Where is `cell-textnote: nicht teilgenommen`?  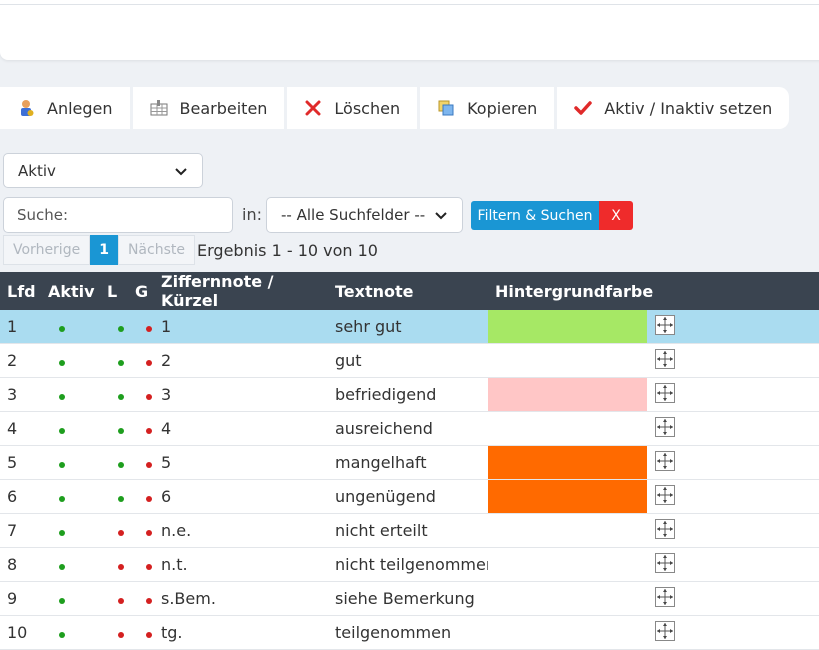
cell-textnote: nicht teilgenommen is located at coordinates (408, 564).